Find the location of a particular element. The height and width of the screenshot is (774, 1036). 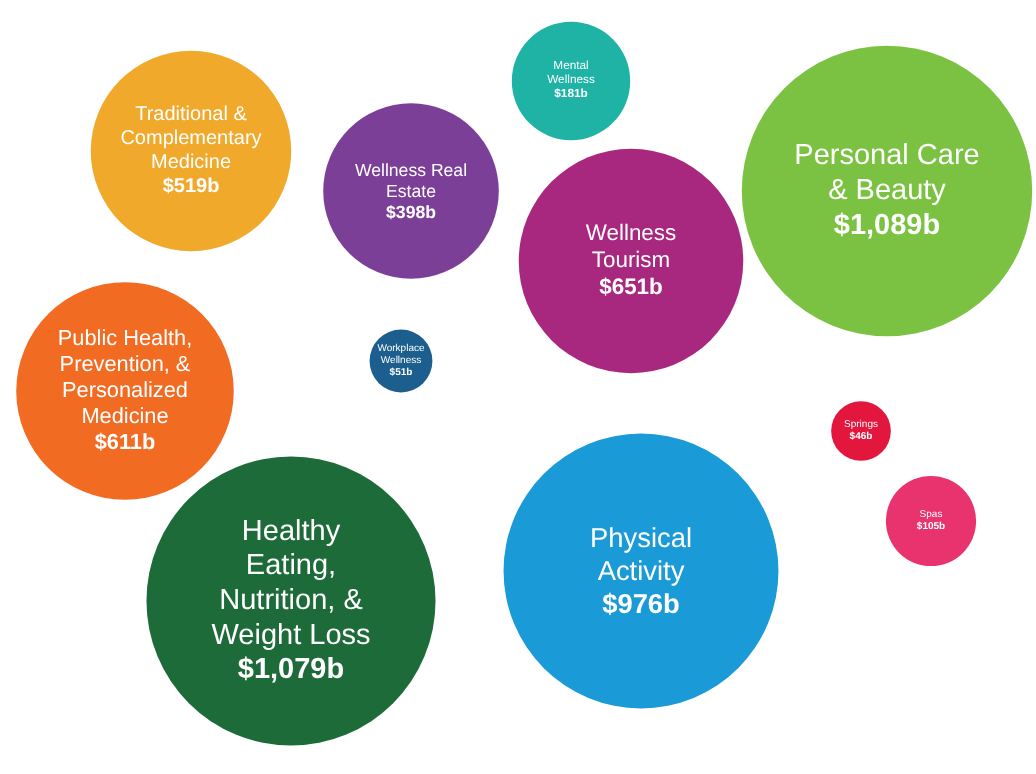

data-label: $1,079b is located at coordinates (291, 670).